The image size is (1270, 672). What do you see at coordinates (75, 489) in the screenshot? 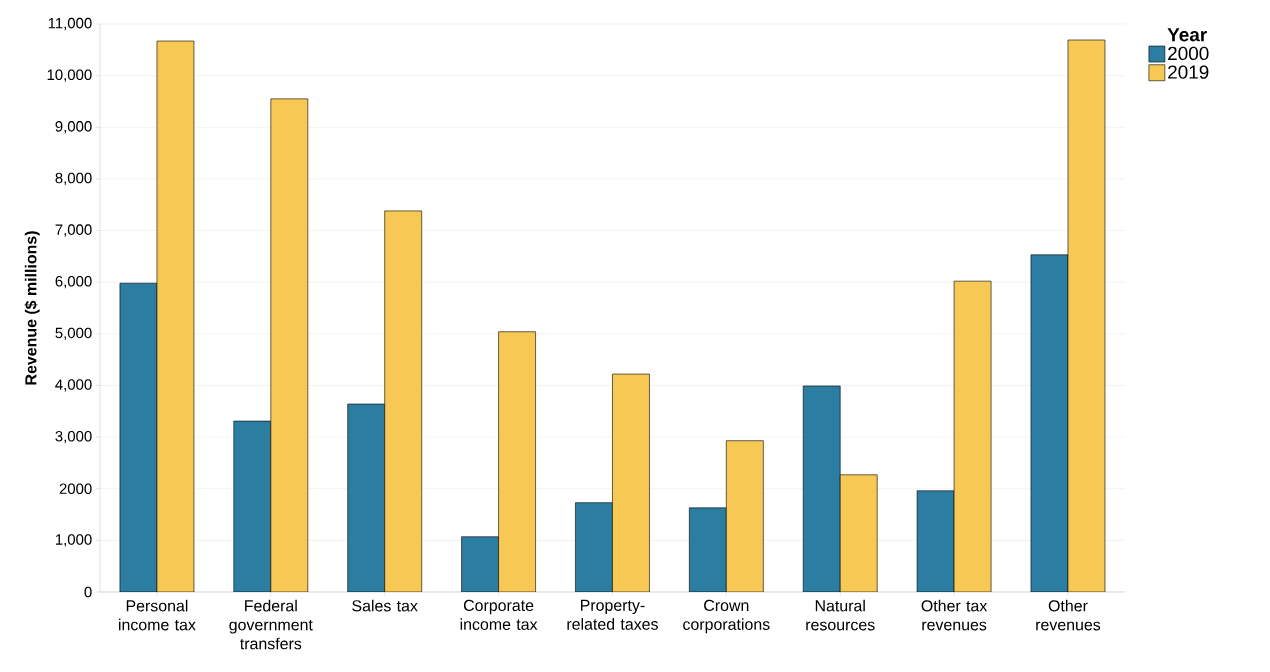
I see `y-tick-label: 2000` at bounding box center [75, 489].